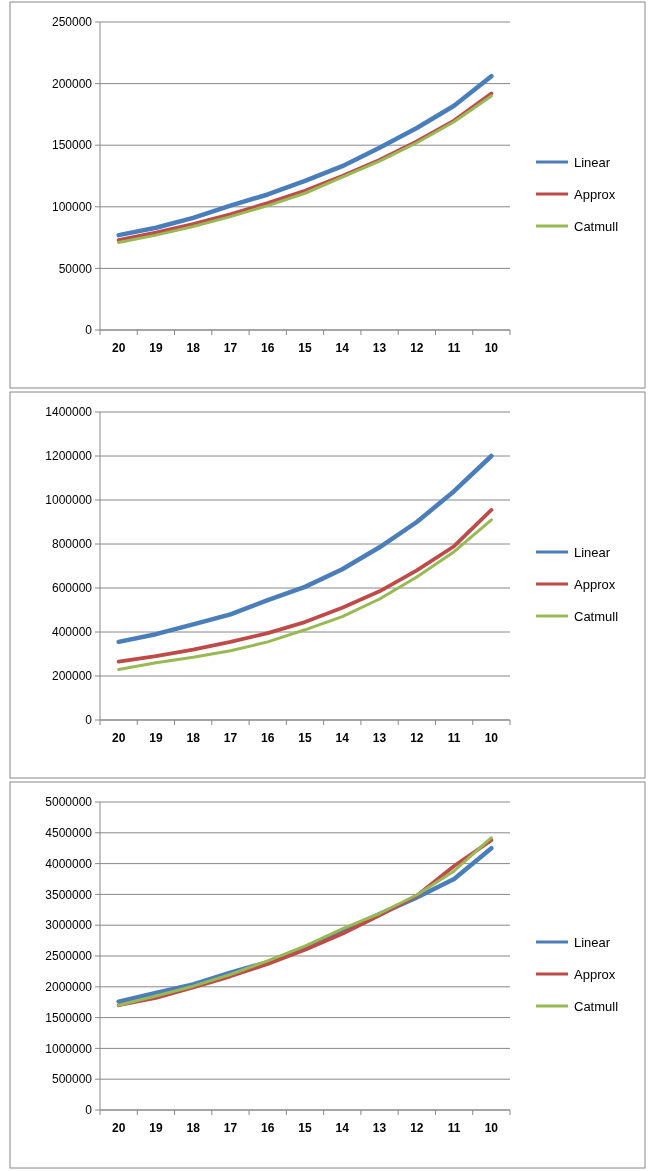 The image size is (649, 1171). I want to click on y-tick-label: 1400000, so click(69, 412).